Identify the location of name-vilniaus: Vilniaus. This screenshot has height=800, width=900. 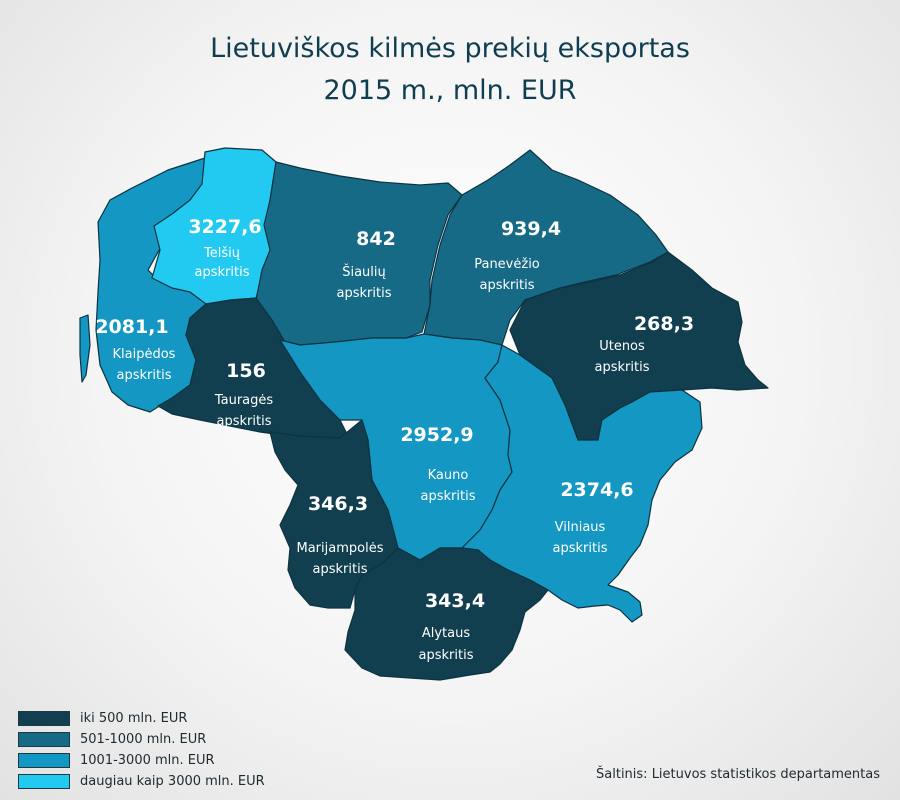
(580, 527).